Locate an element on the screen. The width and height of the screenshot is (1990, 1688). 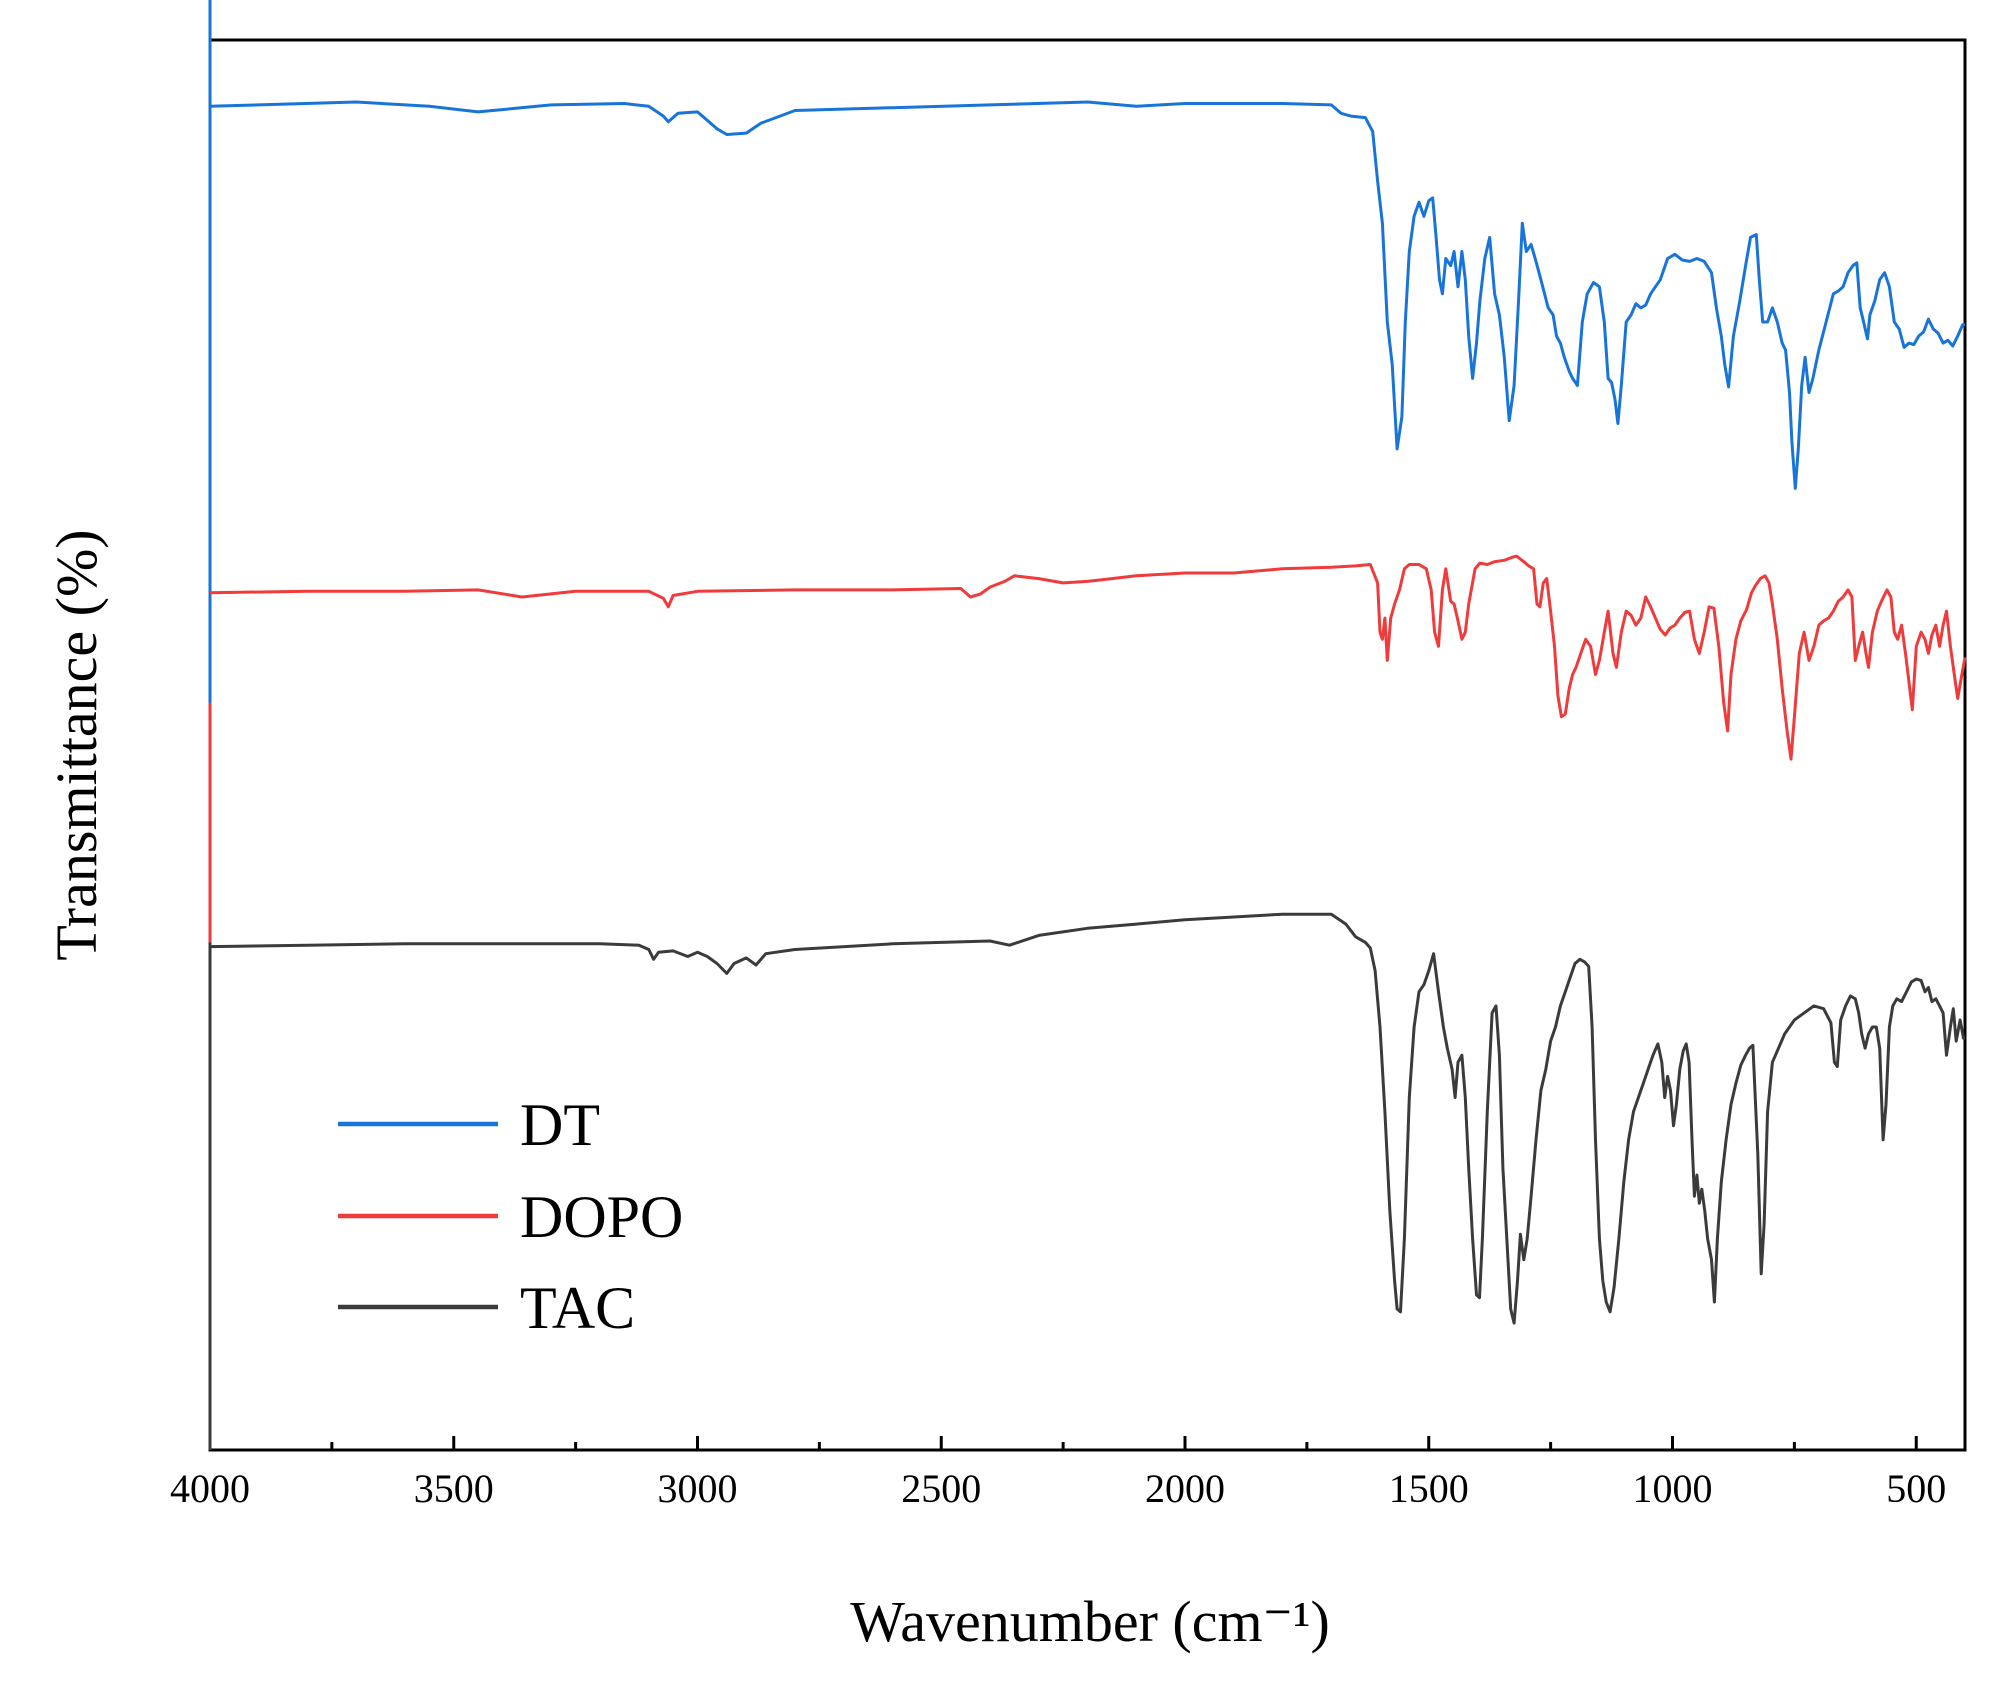
series-line-dopo is located at coordinates (1088, 657).